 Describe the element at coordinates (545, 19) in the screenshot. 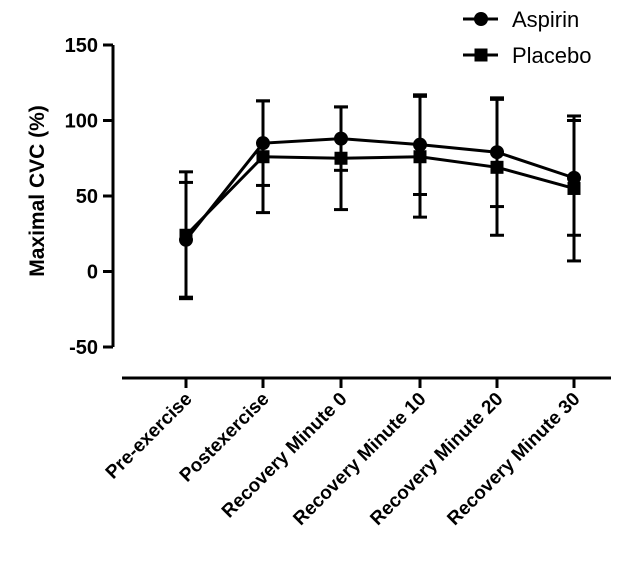

I see `legend-label: Aspirin` at that location.